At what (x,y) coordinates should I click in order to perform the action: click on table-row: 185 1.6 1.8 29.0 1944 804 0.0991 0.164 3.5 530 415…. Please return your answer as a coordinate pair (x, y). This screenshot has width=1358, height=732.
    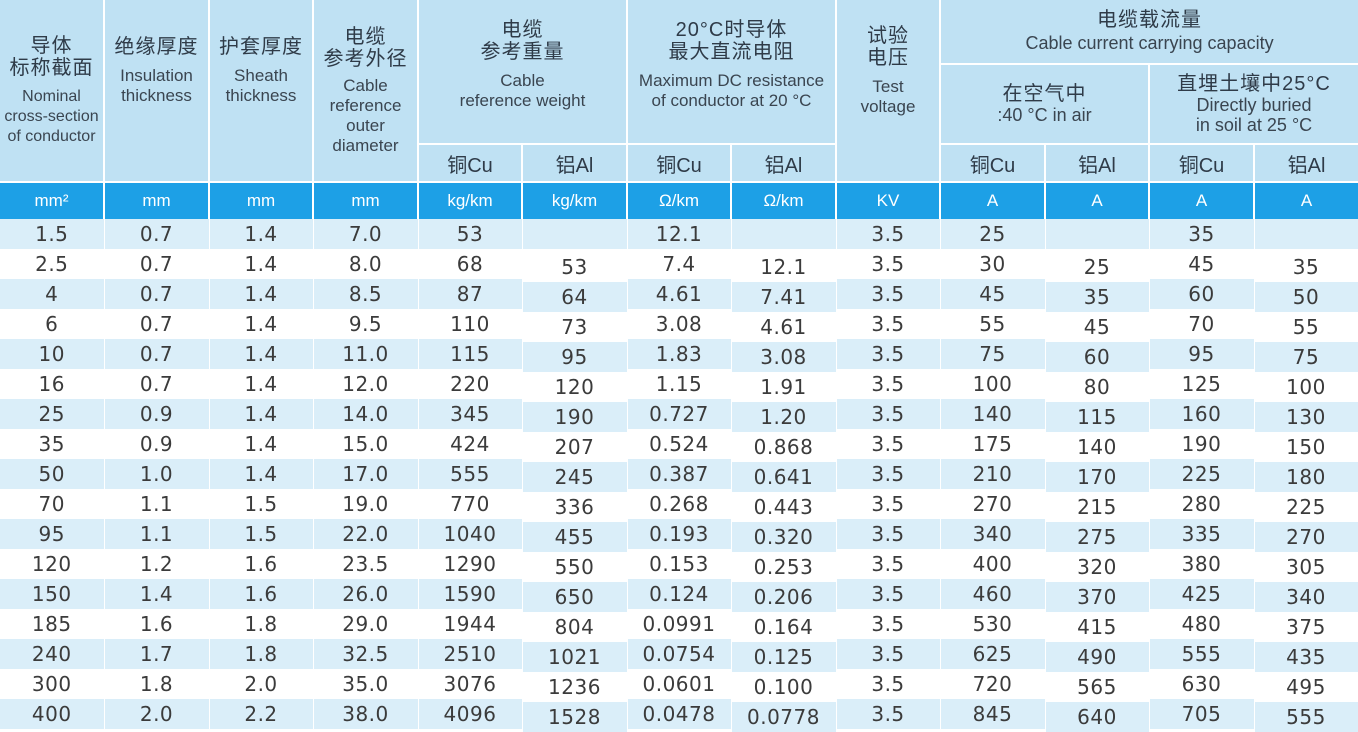
    Looking at the image, I should click on (679, 625).